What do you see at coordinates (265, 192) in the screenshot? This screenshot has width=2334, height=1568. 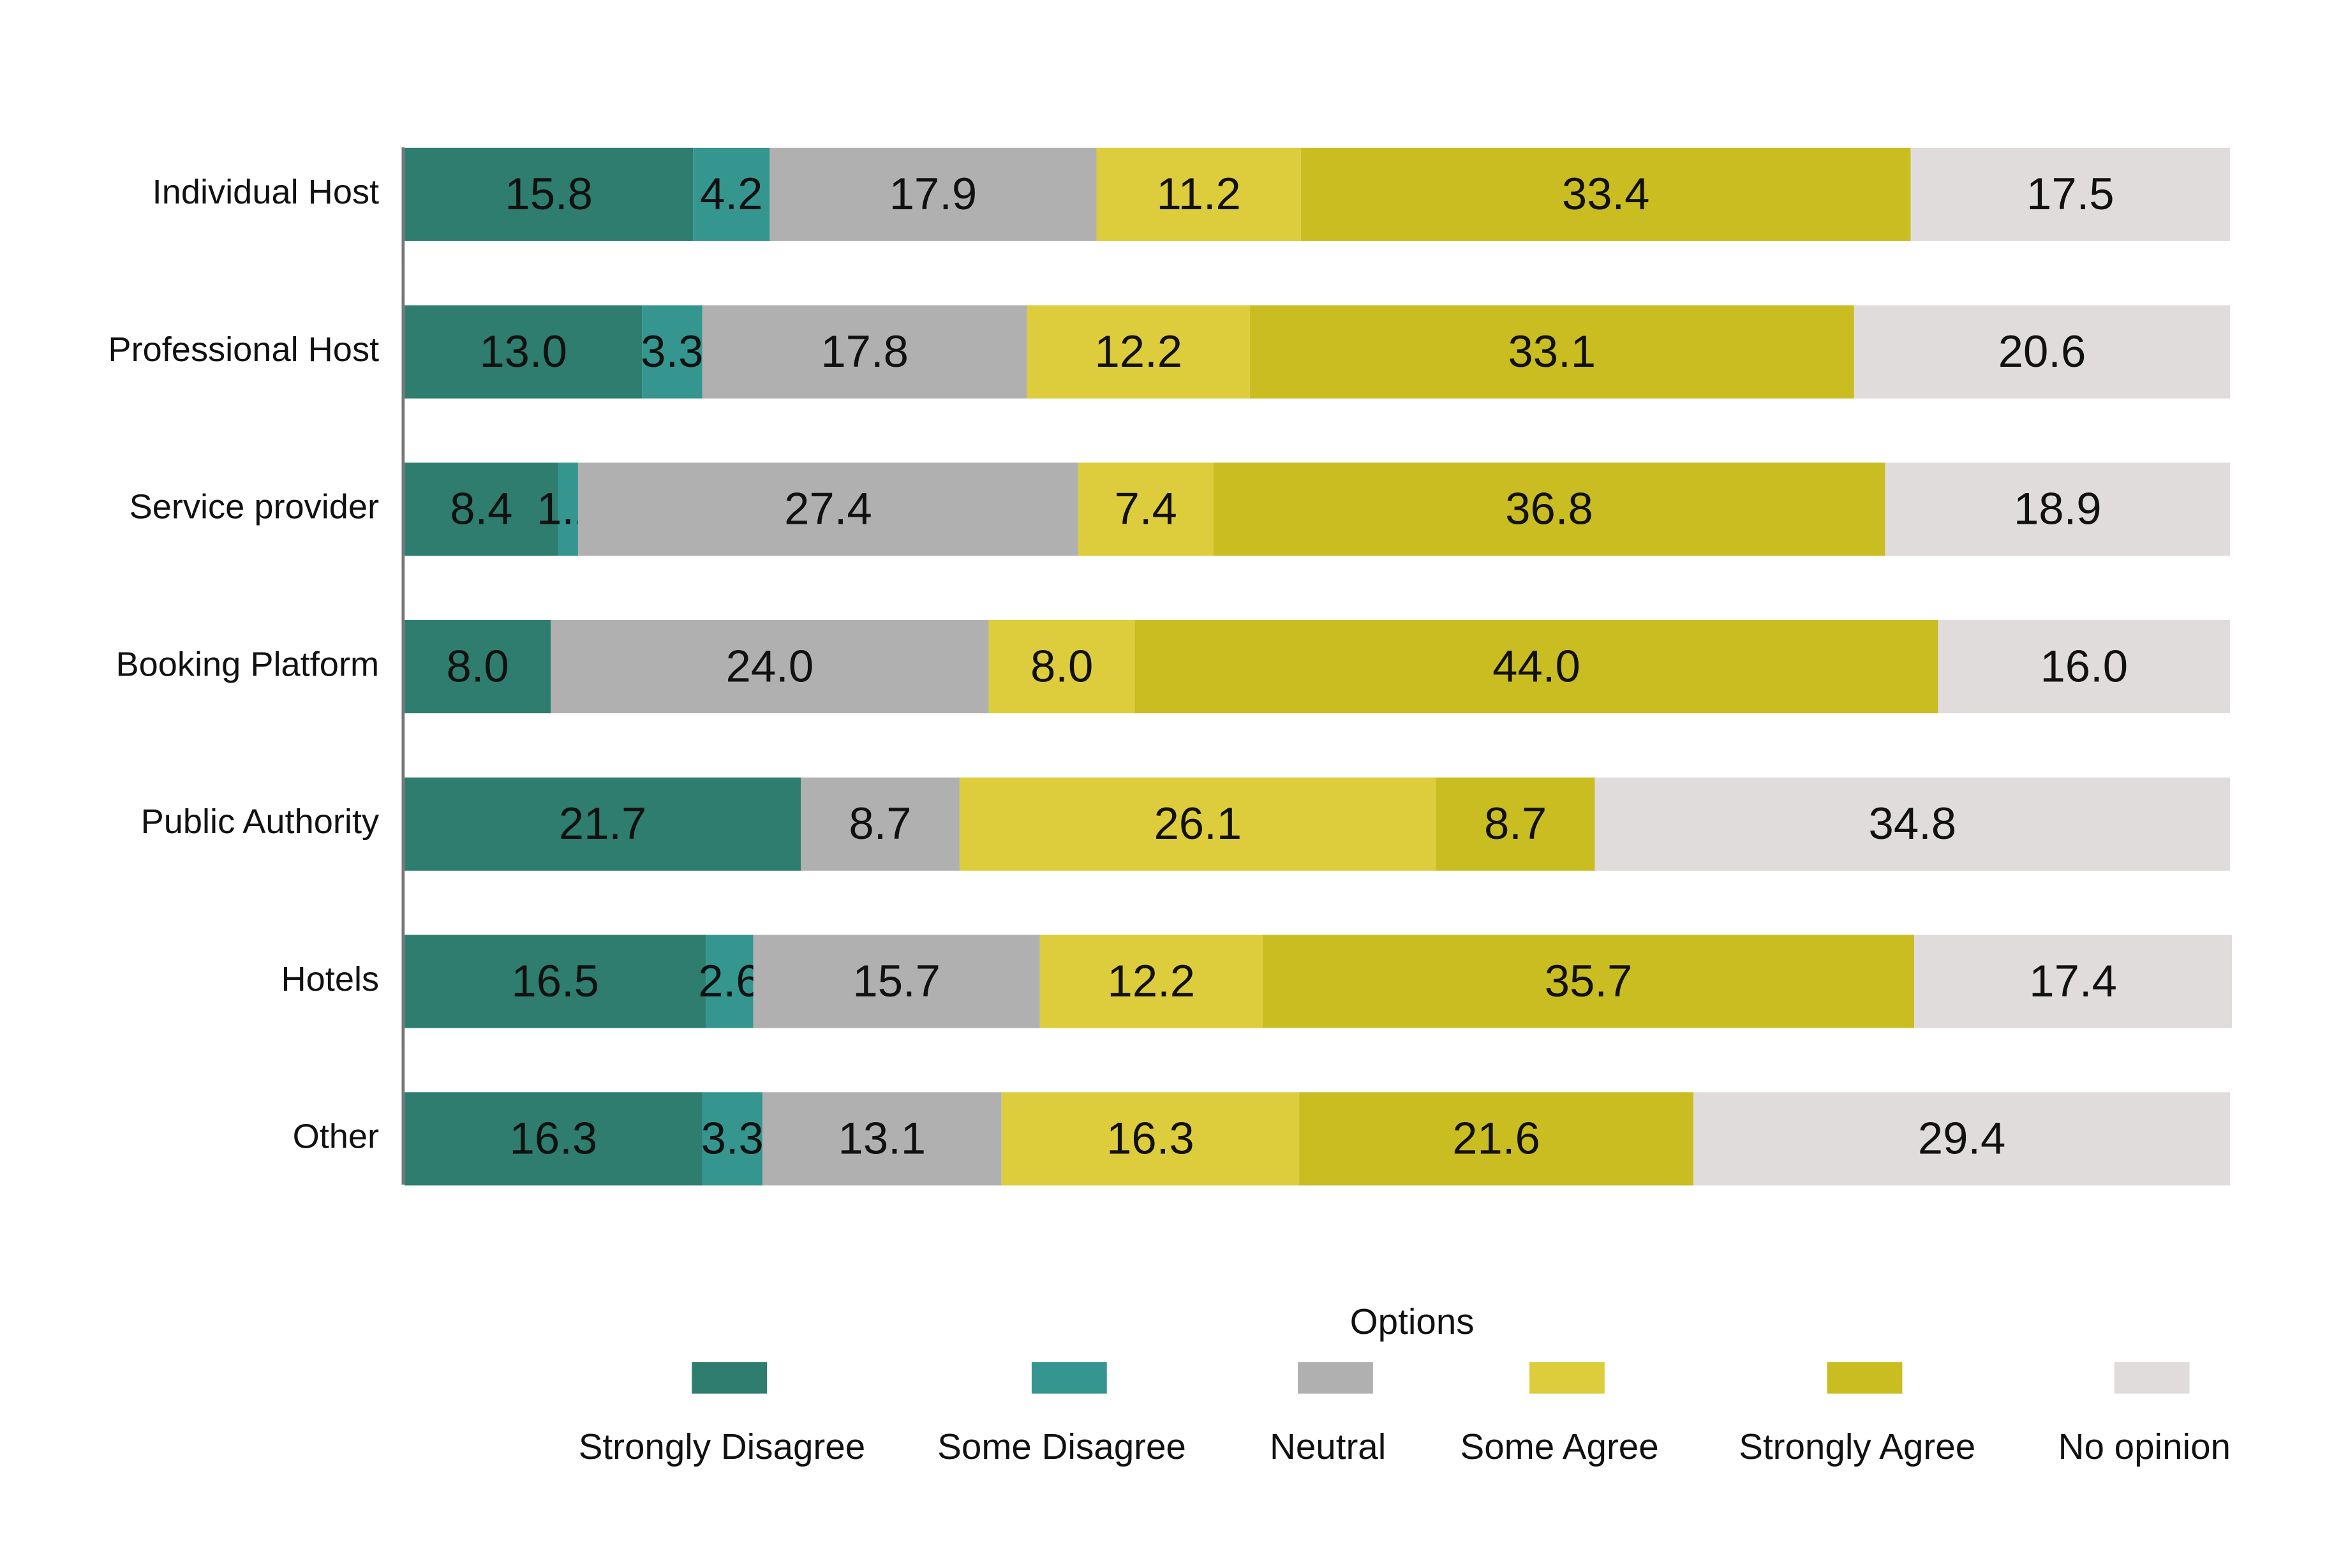 I see `y-tick-label: Individual Host` at bounding box center [265, 192].